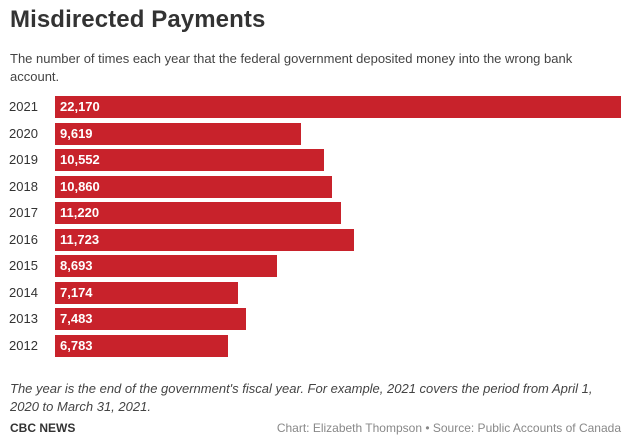  I want to click on bar-value-label: 6,783, so click(76, 345).